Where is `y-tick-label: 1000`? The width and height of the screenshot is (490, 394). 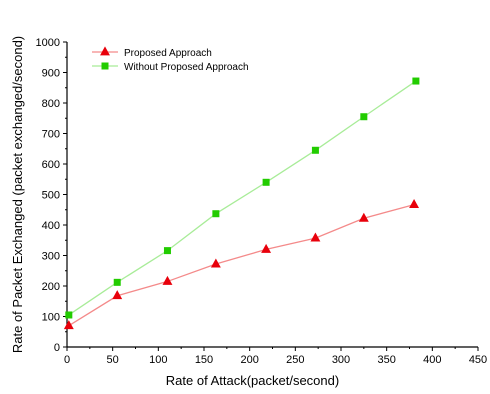
y-tick-label: 1000 is located at coordinates (48, 43).